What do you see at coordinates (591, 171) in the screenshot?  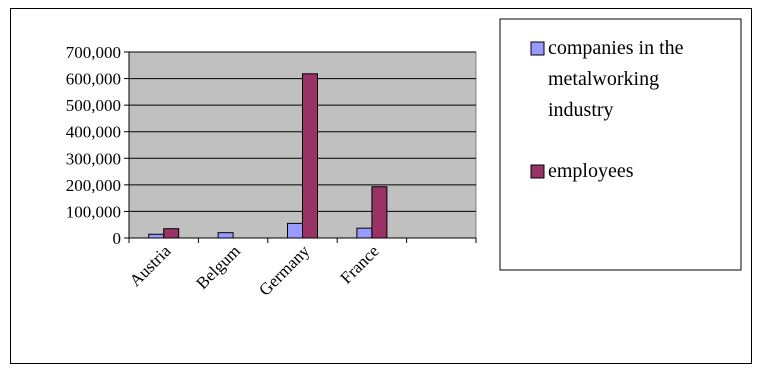 I see `legend-label: employees` at bounding box center [591, 171].